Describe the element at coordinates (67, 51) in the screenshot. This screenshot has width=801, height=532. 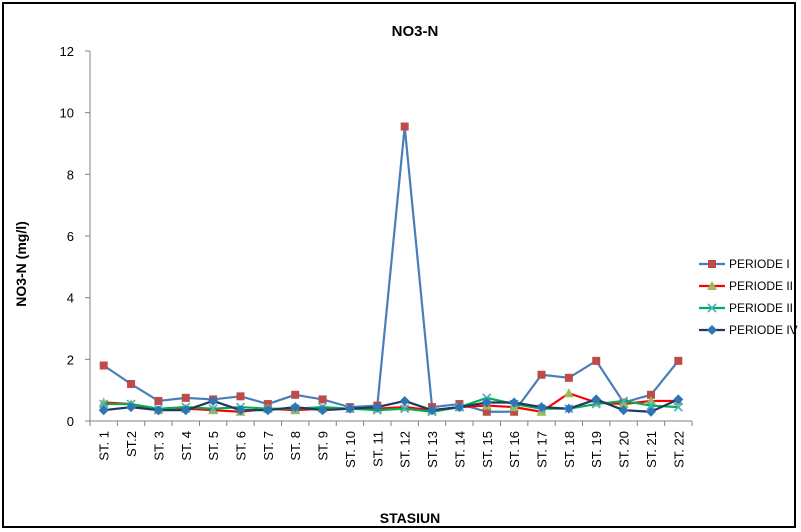
I see `y-tick-label: 12` at that location.